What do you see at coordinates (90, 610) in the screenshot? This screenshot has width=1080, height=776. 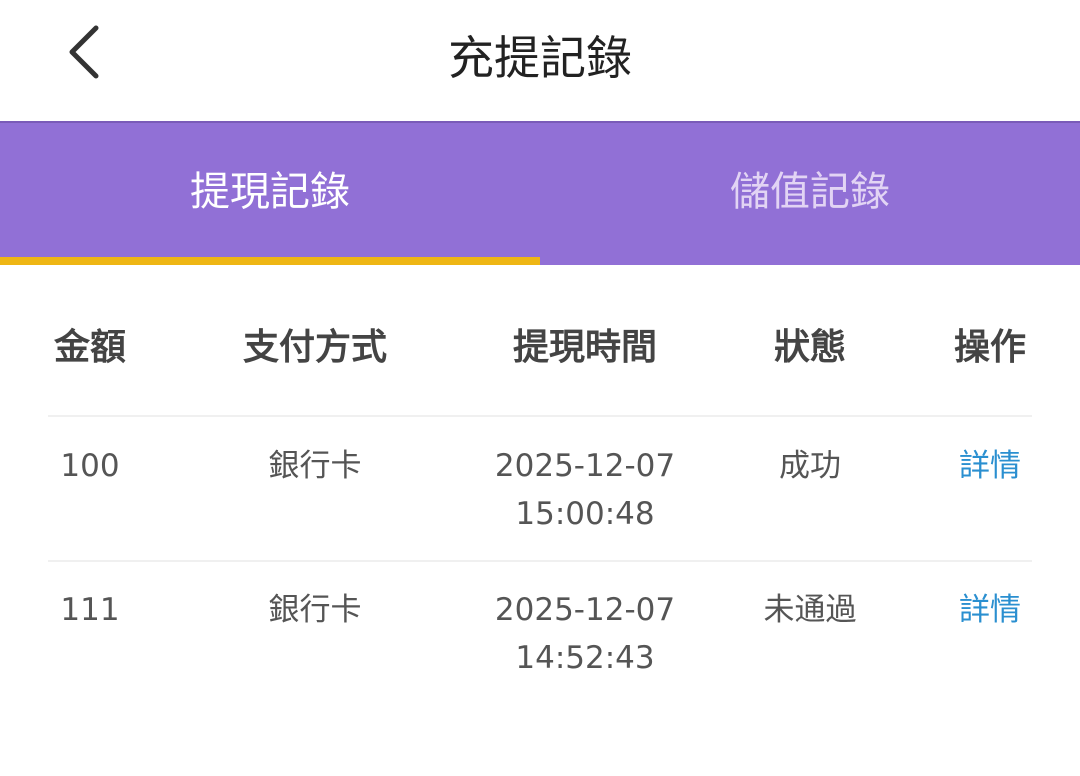 I see `amount-cell: 111` at bounding box center [90, 610].